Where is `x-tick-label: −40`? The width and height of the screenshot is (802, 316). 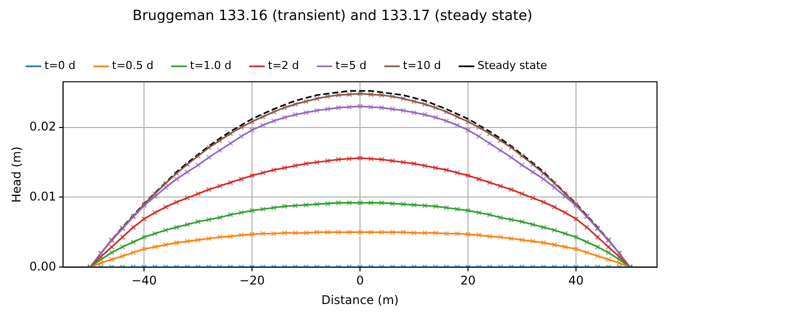 x-tick-label: −40 is located at coordinates (144, 281).